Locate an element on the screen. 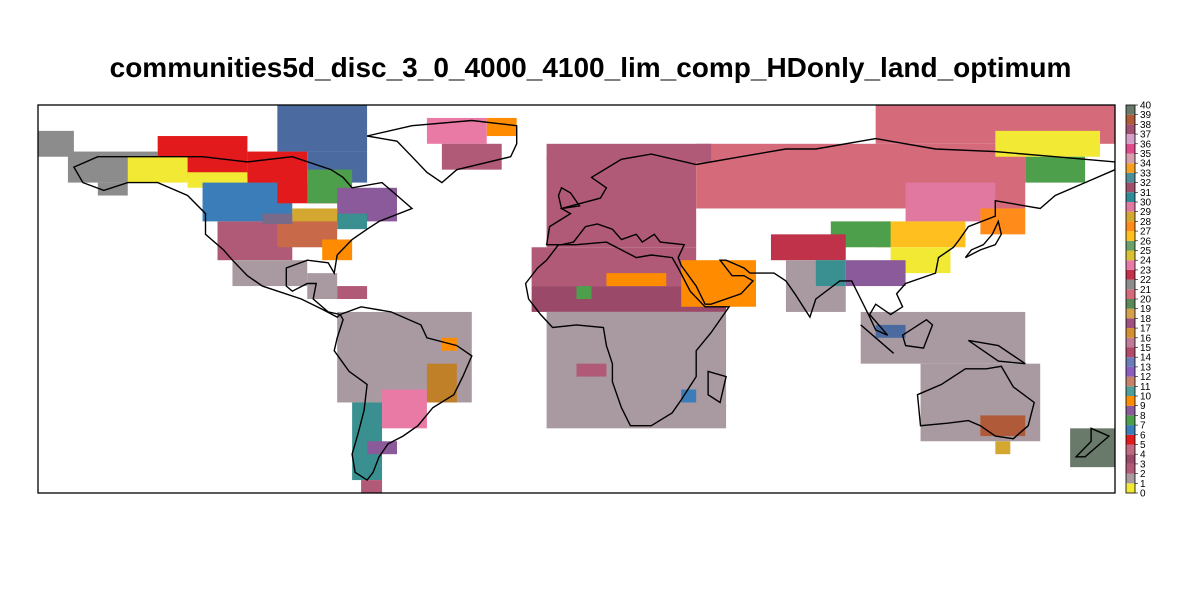 The width and height of the screenshot is (1181, 590). region-plains is located at coordinates (277, 218).